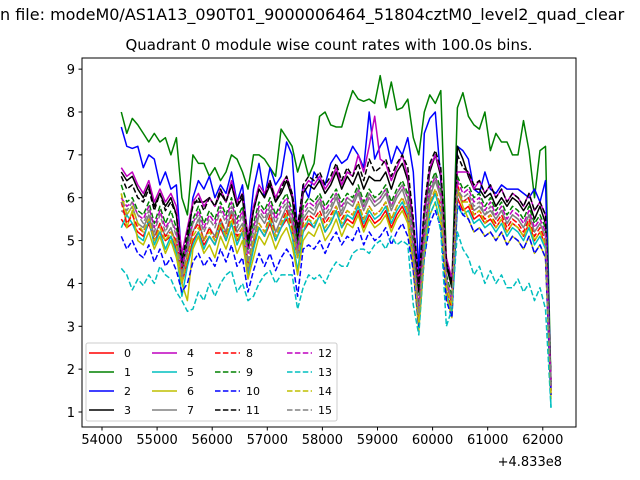 The height and width of the screenshot is (480, 640). I want to click on legend-label-11: 11, so click(253, 410).